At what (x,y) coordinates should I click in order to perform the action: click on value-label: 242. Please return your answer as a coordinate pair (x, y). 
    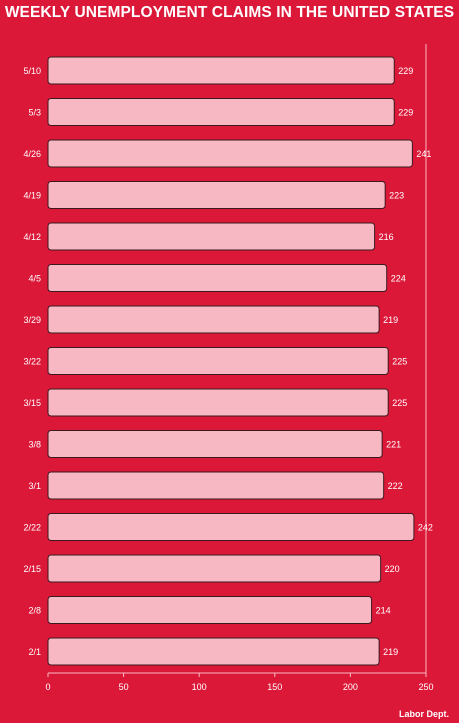
    Looking at the image, I should click on (425, 528).